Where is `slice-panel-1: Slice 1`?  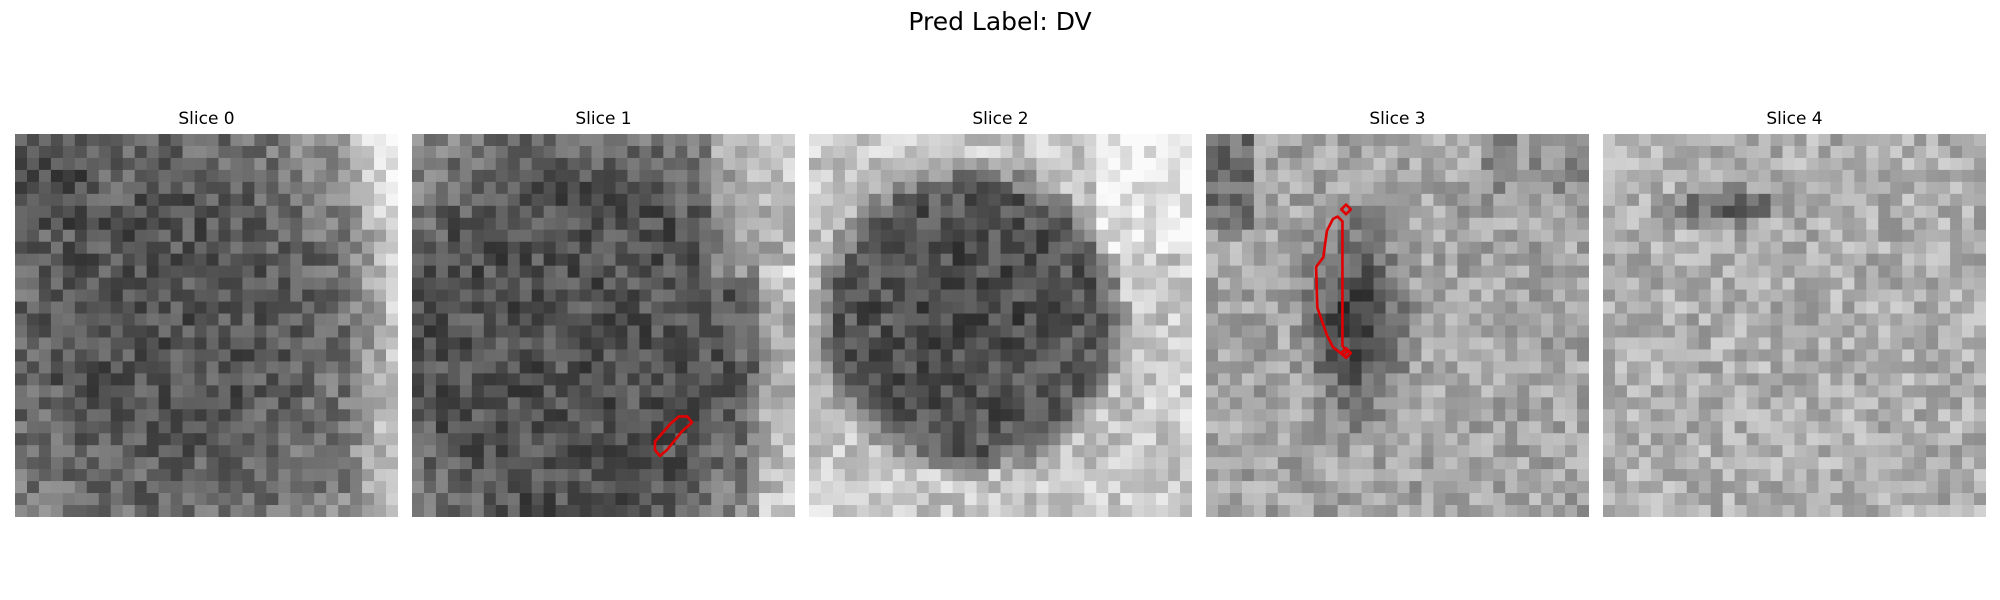
slice-panel-1: Slice 1 is located at coordinates (603, 312).